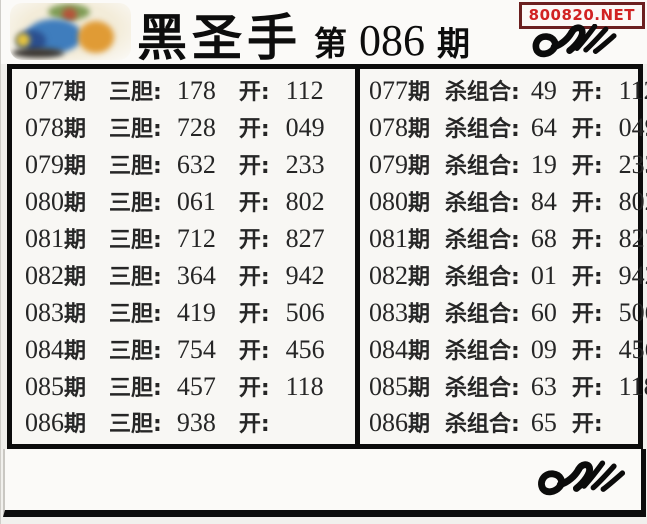  Describe the element at coordinates (392, 41) in the screenshot. I see `title-issue-number: 086` at that location.